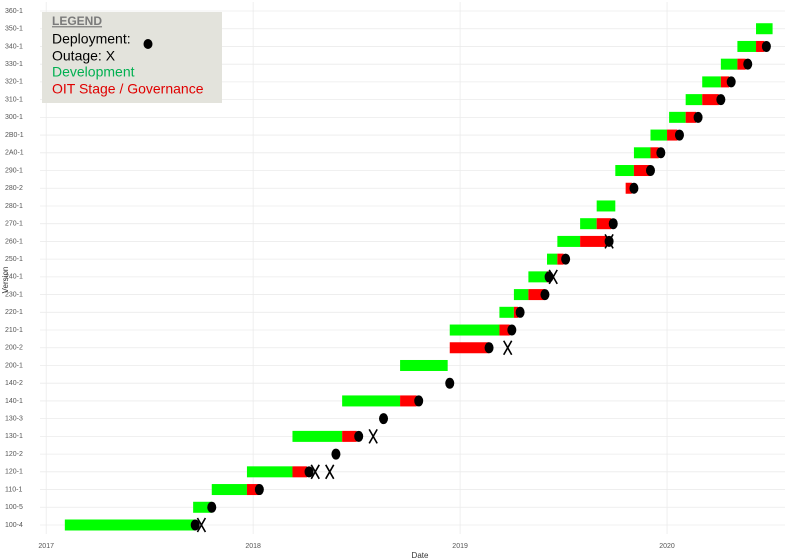 The image size is (789, 558). What do you see at coordinates (14, 241) in the screenshot?
I see `y-tick-label: 260-1` at bounding box center [14, 241].